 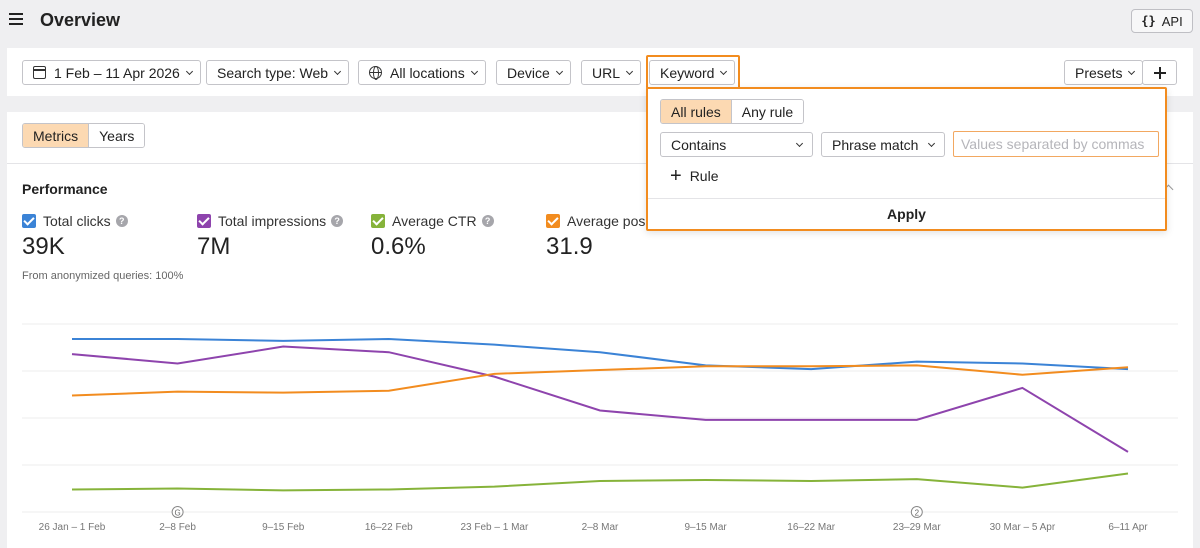 What do you see at coordinates (676, 176) in the screenshot?
I see `plus-icon: +` at bounding box center [676, 176].